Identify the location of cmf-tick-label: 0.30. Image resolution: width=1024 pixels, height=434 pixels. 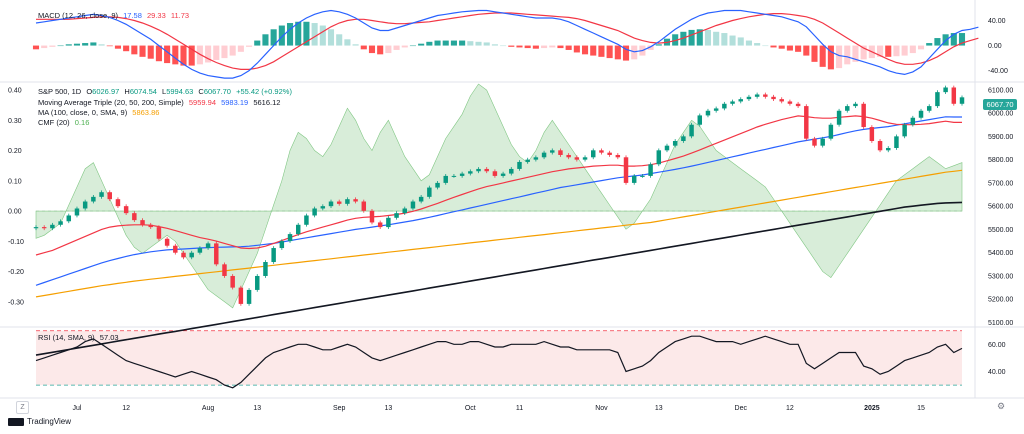
(15, 121).